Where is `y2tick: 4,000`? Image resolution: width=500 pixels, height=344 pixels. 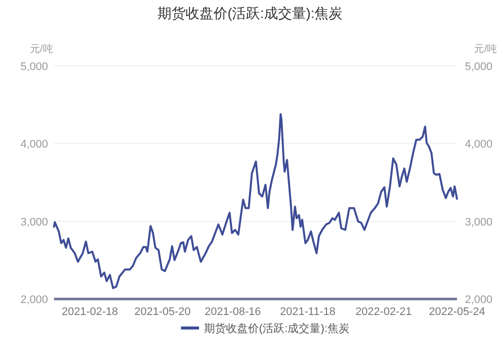 y2tick: 4,000 is located at coordinates (479, 144).